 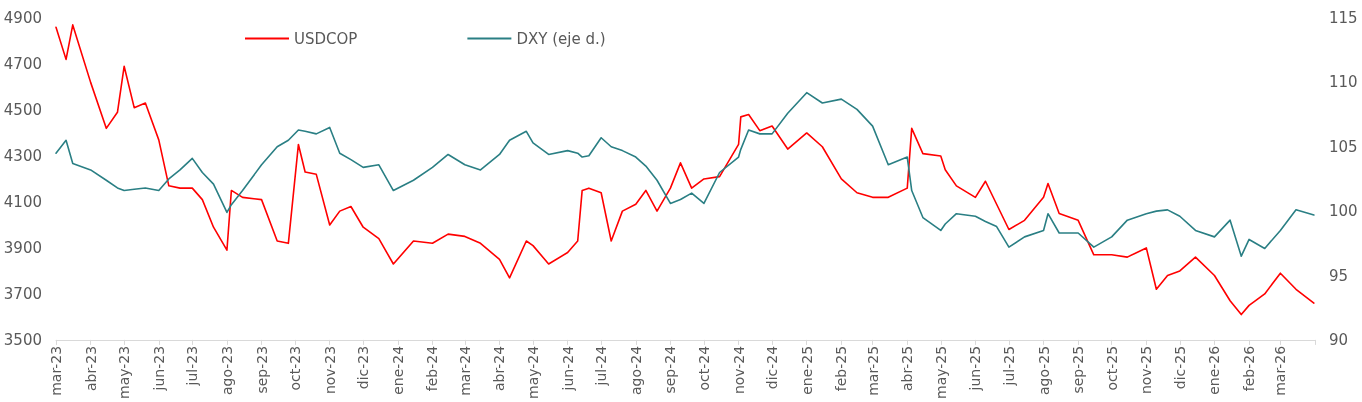 I want to click on x-tick-label: mar-26, so click(x=1280, y=370).